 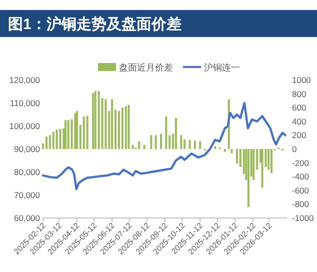 What do you see at coordinates (27, 218) in the screenshot?
I see `y-tick-label: 60,000` at bounding box center [27, 218].